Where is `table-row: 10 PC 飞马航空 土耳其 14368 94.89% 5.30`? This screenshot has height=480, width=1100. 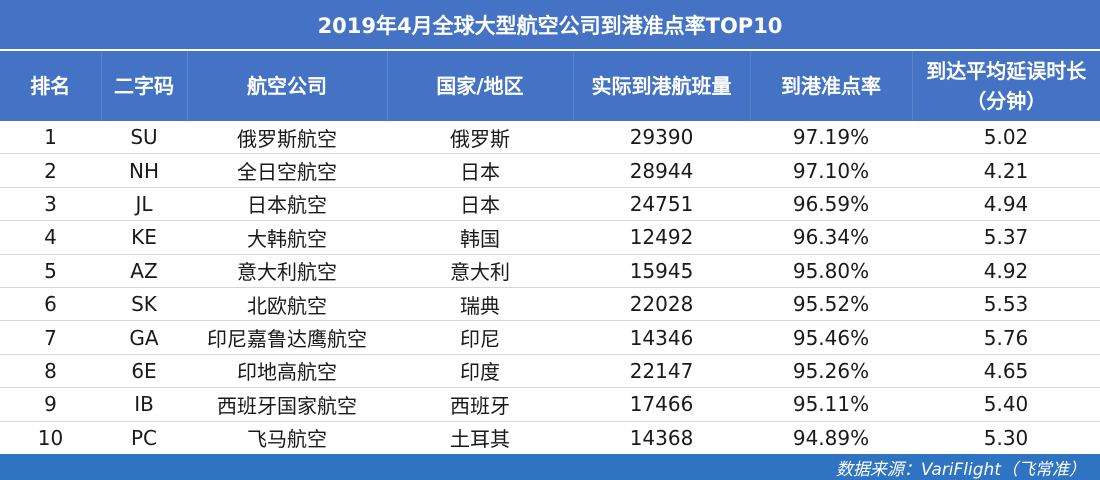 table-row: 10 PC 飞马航空 土耳其 14368 94.89% 5.30 is located at coordinates (550, 438).